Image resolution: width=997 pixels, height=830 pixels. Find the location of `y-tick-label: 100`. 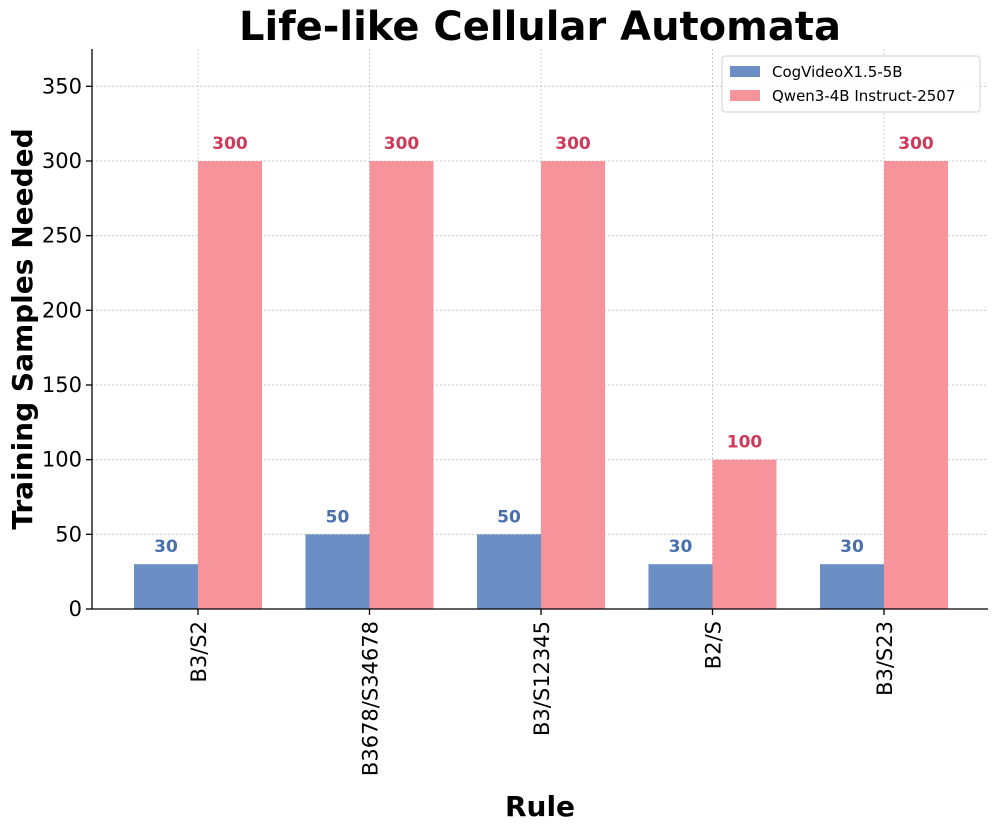

y-tick-label: 100 is located at coordinates (62, 460).